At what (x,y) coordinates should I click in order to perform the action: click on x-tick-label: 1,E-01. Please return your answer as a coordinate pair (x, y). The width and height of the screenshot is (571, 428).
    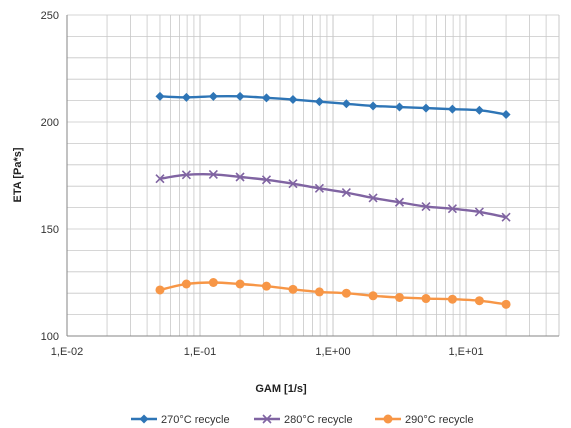
    Looking at the image, I should click on (200, 352).